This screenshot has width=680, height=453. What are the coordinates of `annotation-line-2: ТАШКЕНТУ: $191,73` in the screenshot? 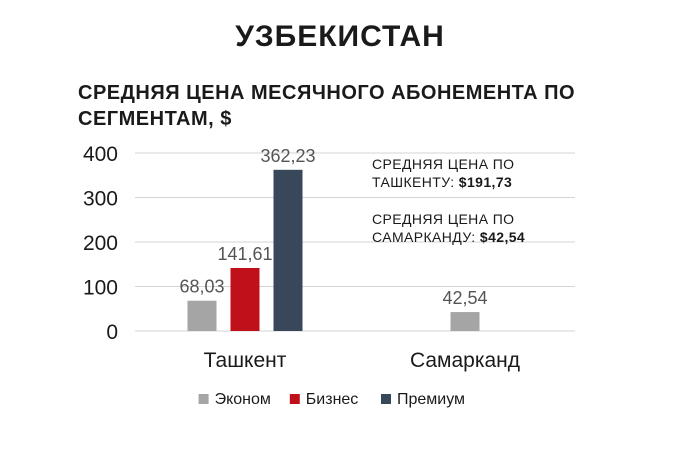 It's located at (522, 182).